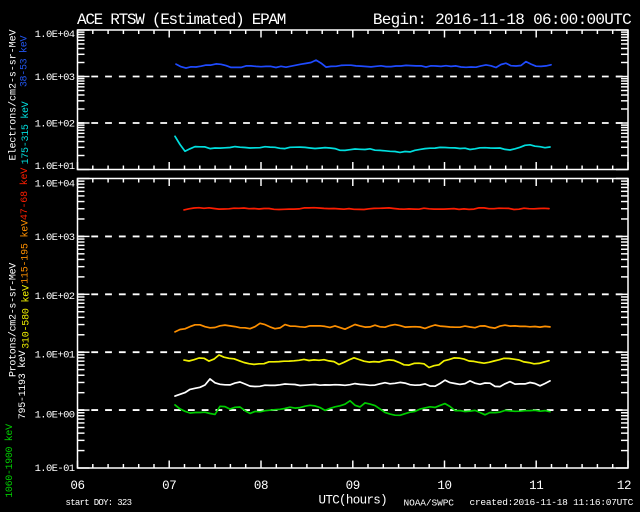 Image resolution: width=640 pixels, height=512 pixels. What do you see at coordinates (26, 252) in the screenshot?
I see `svg-text: 115-195 keV` at bounding box center [26, 252].